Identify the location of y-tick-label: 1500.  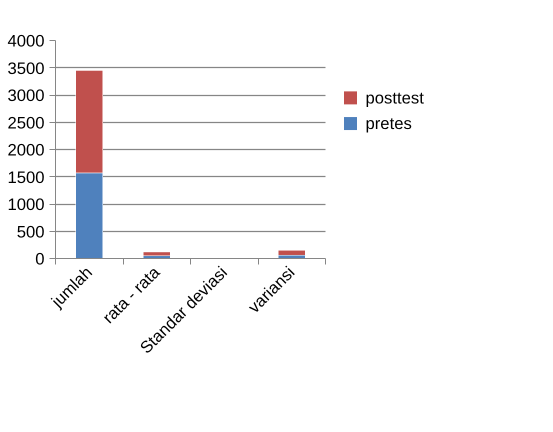
(26, 177).